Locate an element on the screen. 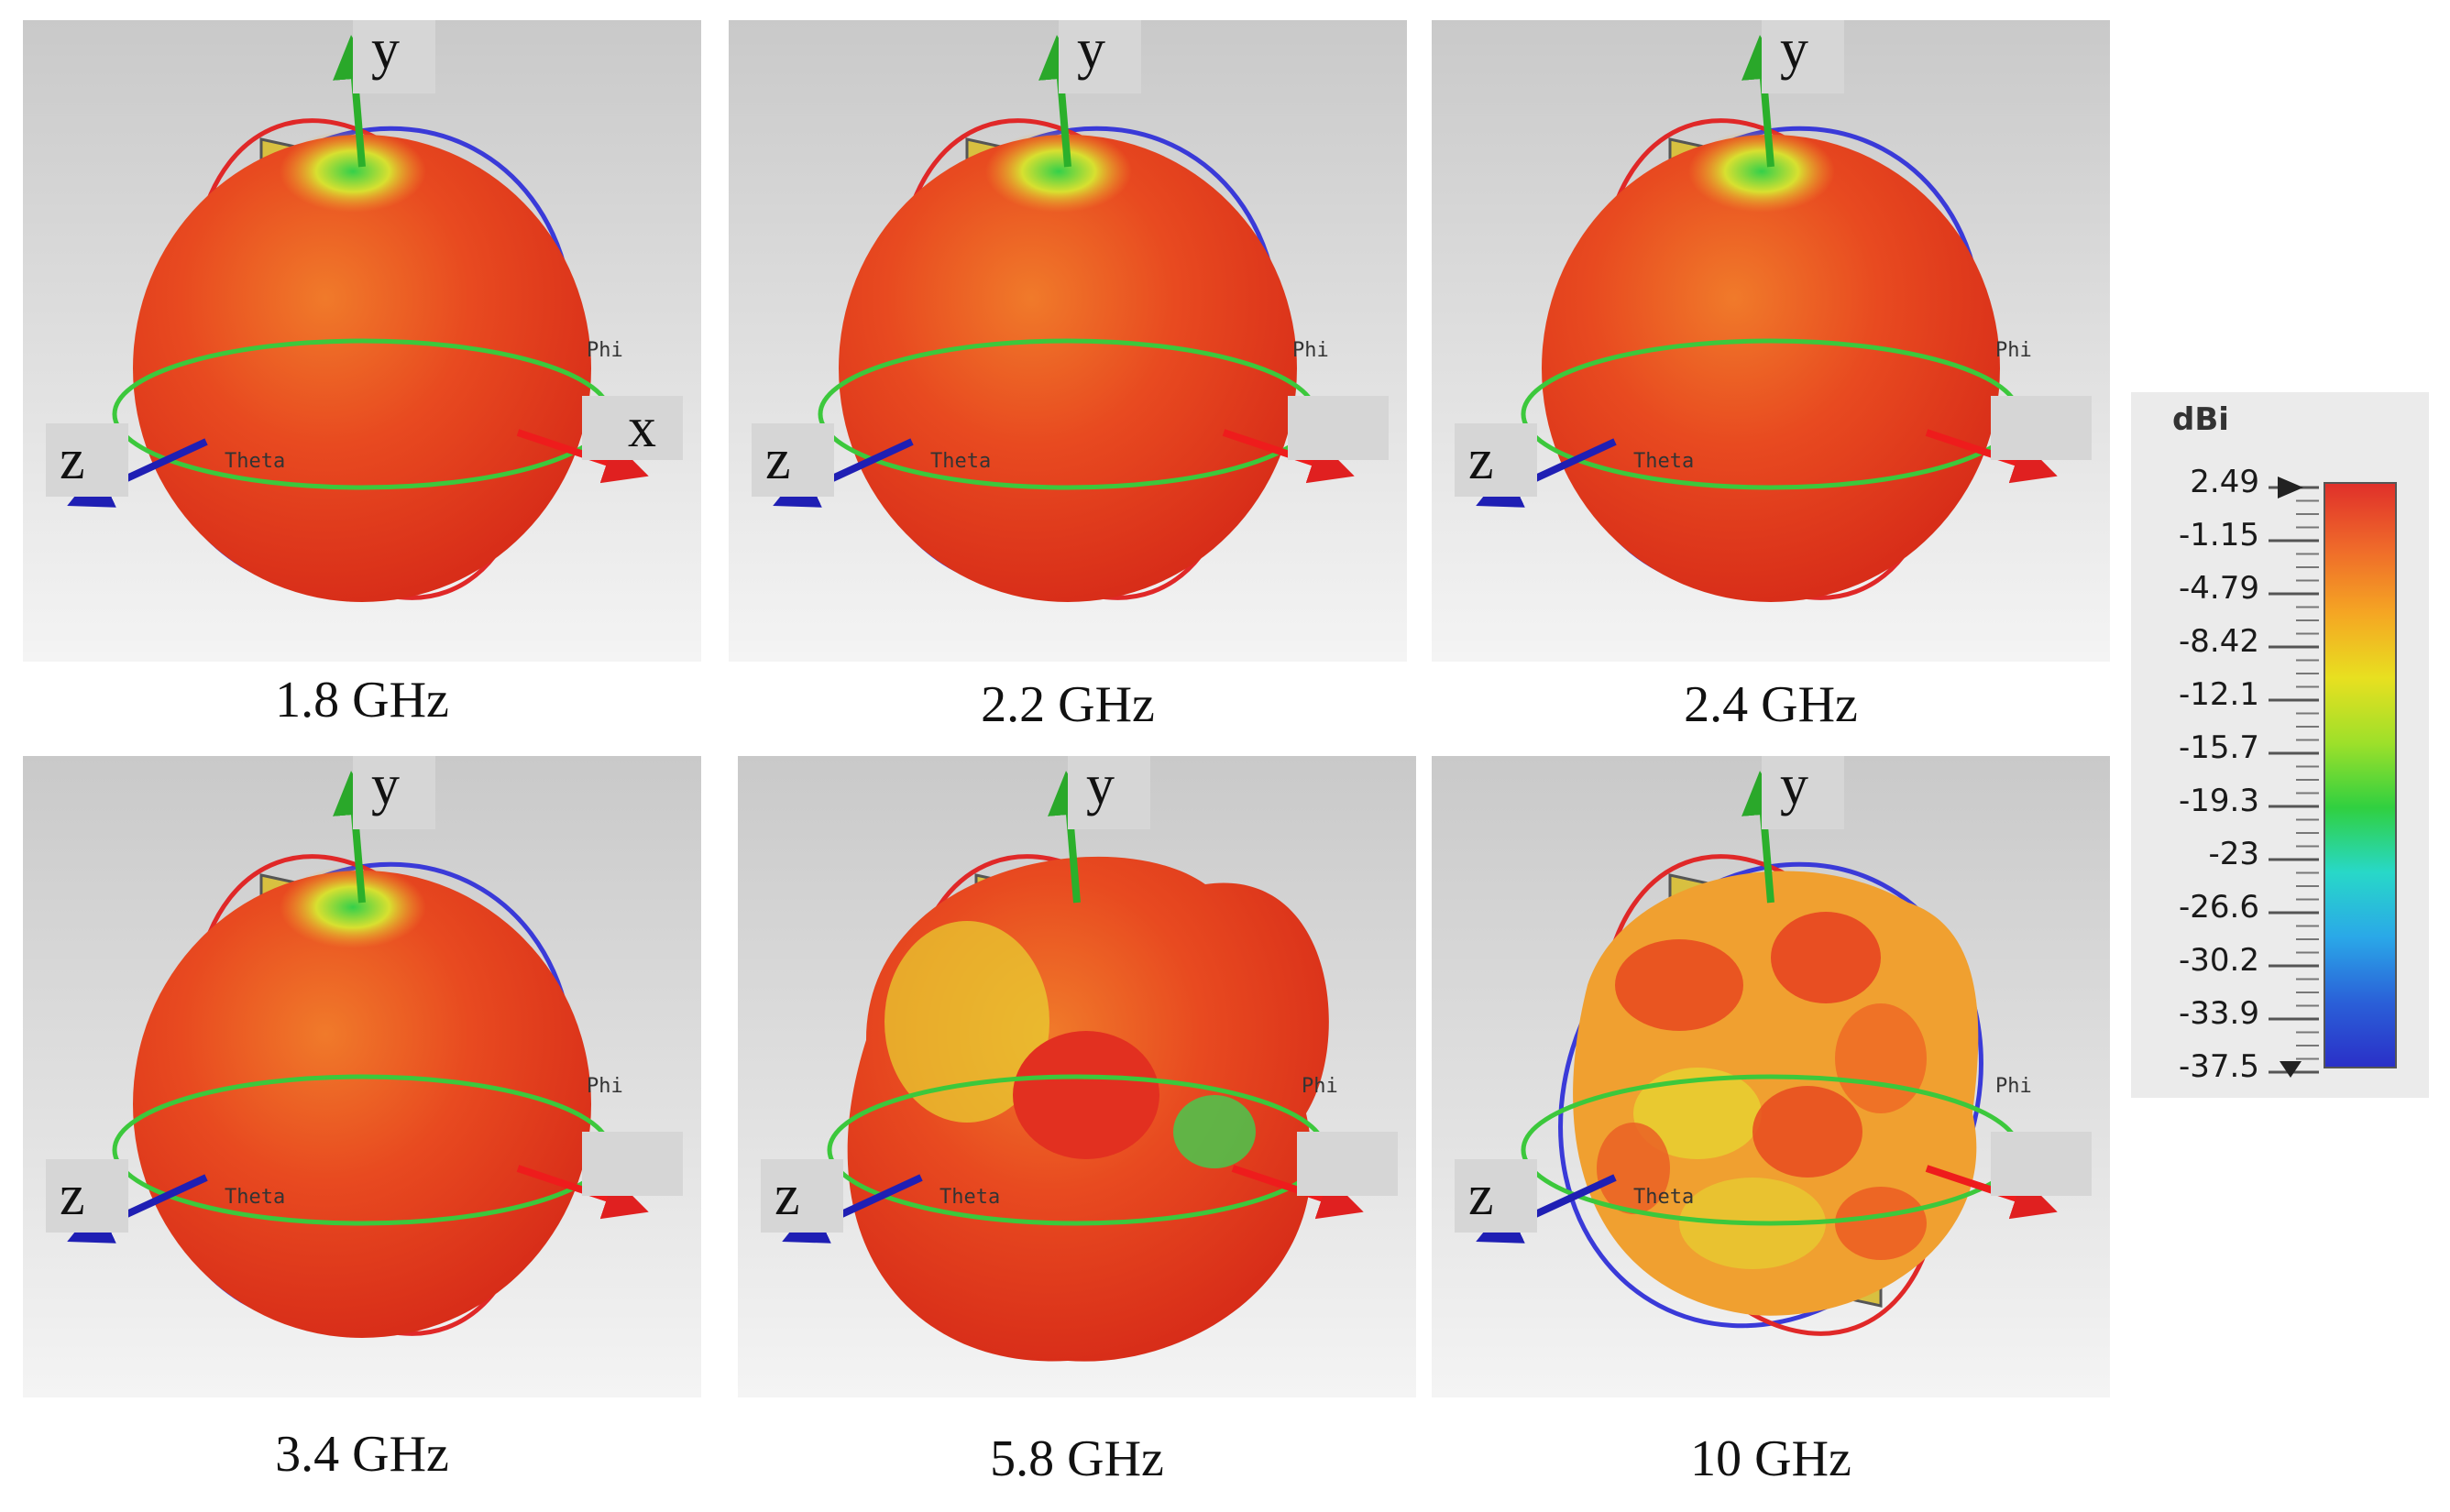 This screenshot has width=2450, height=1512. legend-tick: -33.9 is located at coordinates (2219, 1013).